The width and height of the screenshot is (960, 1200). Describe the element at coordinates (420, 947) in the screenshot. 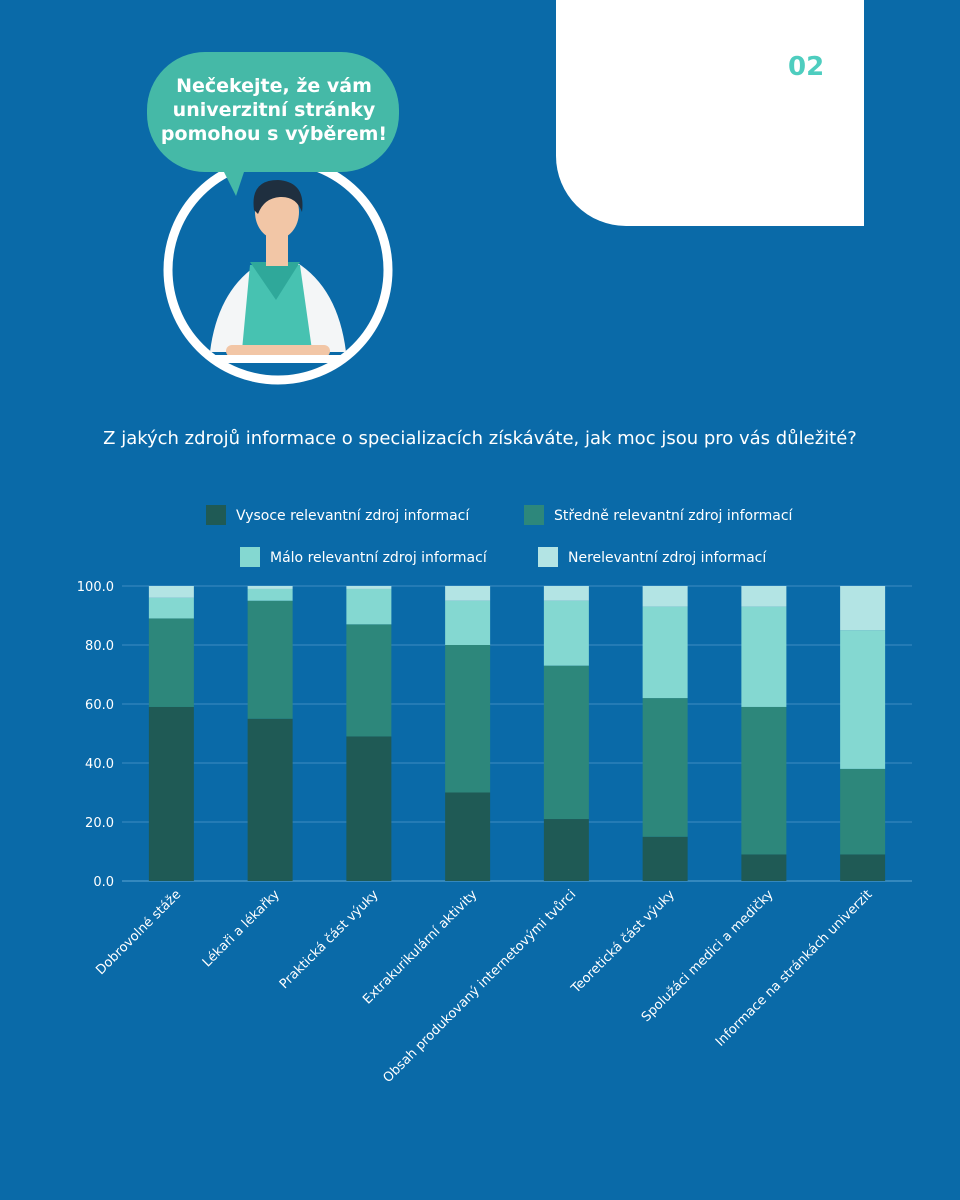

I see `x-tick-label: Extrakurikulární aktivity` at that location.